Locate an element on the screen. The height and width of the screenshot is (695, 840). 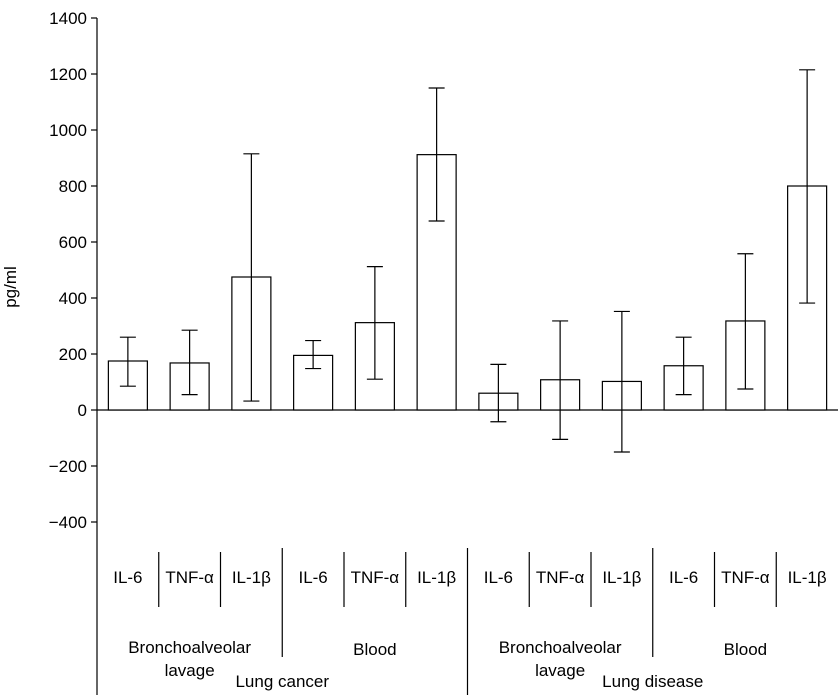
y-tick-label: 600 is located at coordinates (73, 242).